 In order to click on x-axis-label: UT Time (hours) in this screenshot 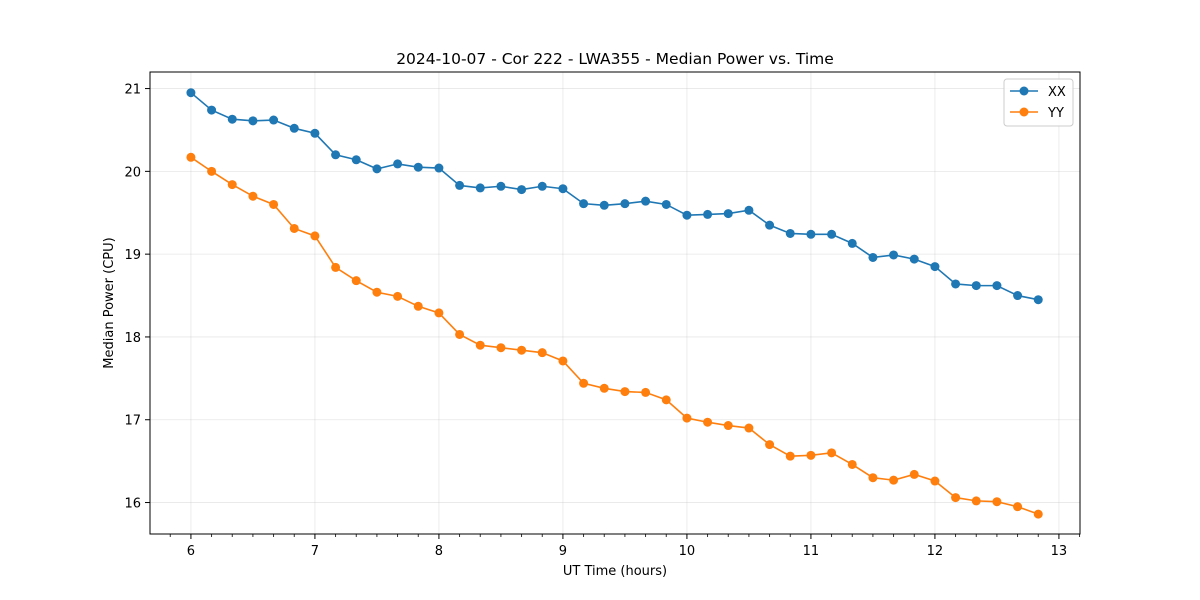, I will do `click(615, 571)`.